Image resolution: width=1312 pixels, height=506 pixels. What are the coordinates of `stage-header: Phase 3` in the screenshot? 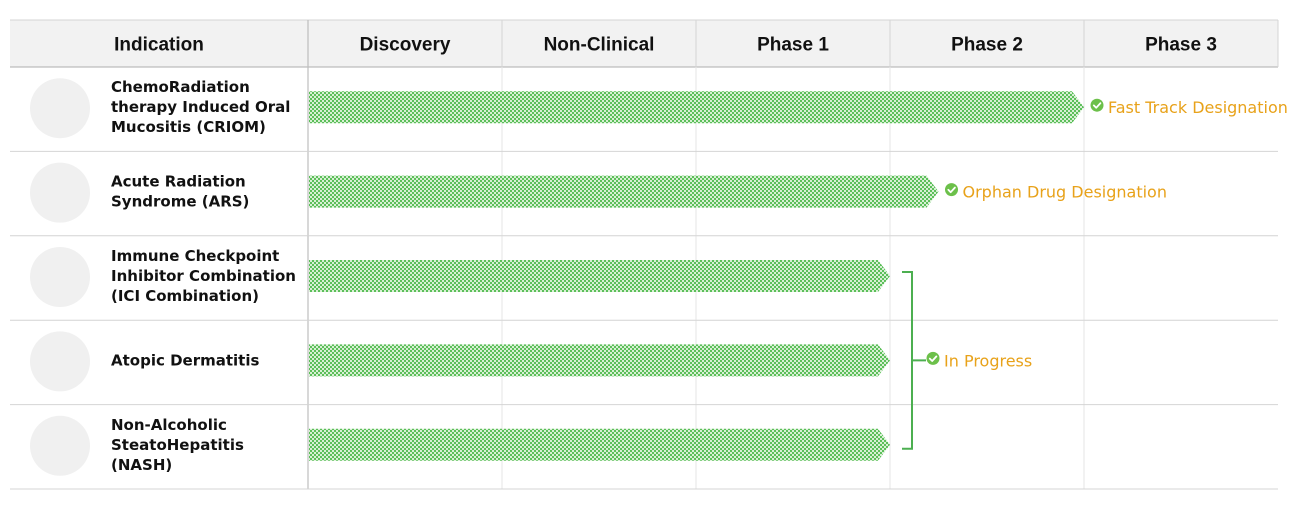 It's located at (1181, 45).